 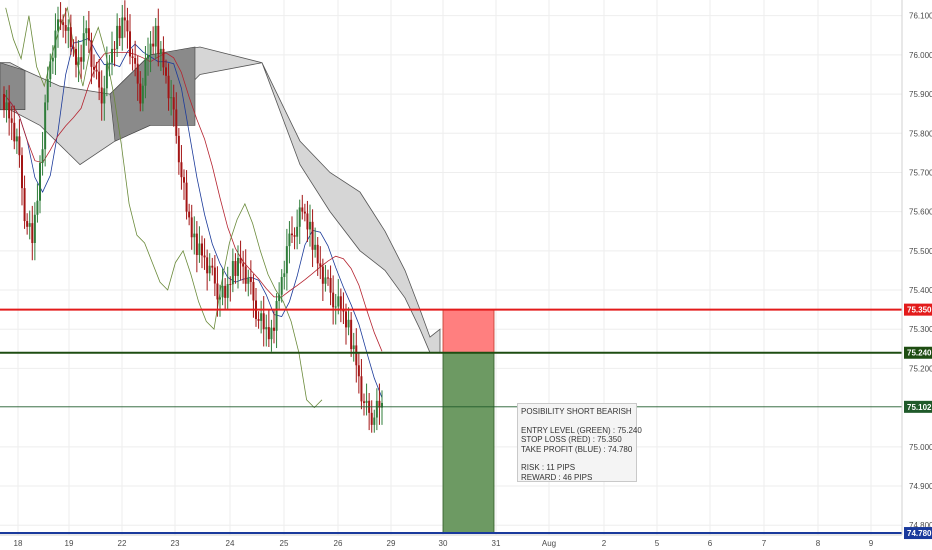 What do you see at coordinates (549, 543) in the screenshot?
I see `x-tick-label: Aug` at bounding box center [549, 543].